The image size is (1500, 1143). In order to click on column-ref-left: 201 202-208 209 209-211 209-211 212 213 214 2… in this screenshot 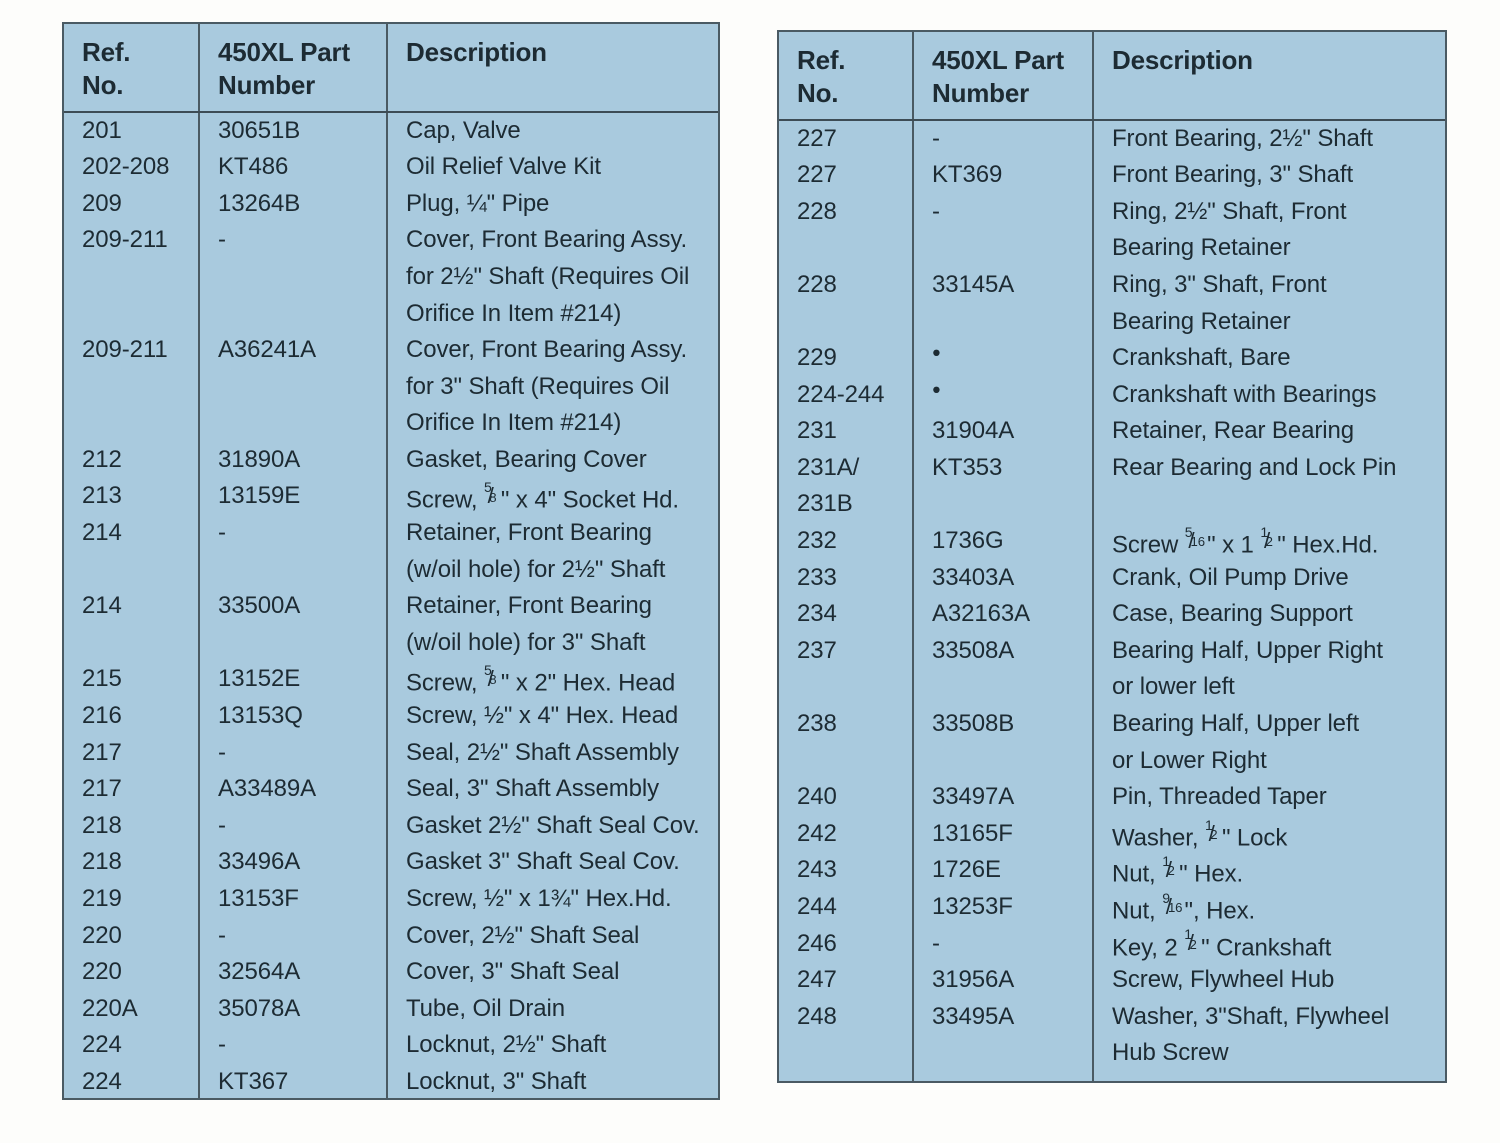, I will do `click(131, 605)`.